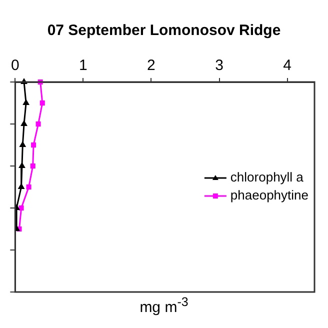 The height and width of the screenshot is (328, 328). What do you see at coordinates (164, 305) in the screenshot?
I see `x-axis-title: mg m$^{-3}$` at bounding box center [164, 305].